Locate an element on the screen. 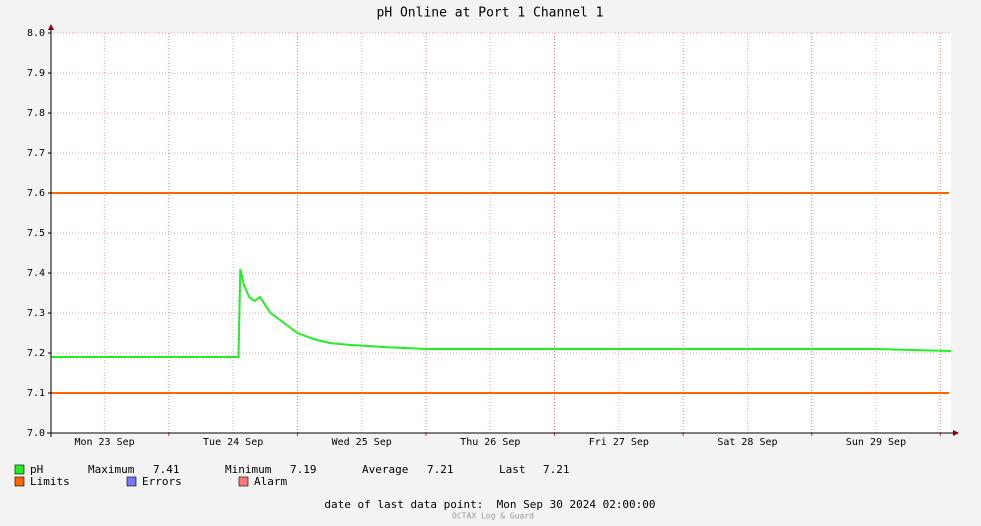 Image resolution: width=981 pixels, height=526 pixels. y-tick-label: 7.4 is located at coordinates (36, 273).